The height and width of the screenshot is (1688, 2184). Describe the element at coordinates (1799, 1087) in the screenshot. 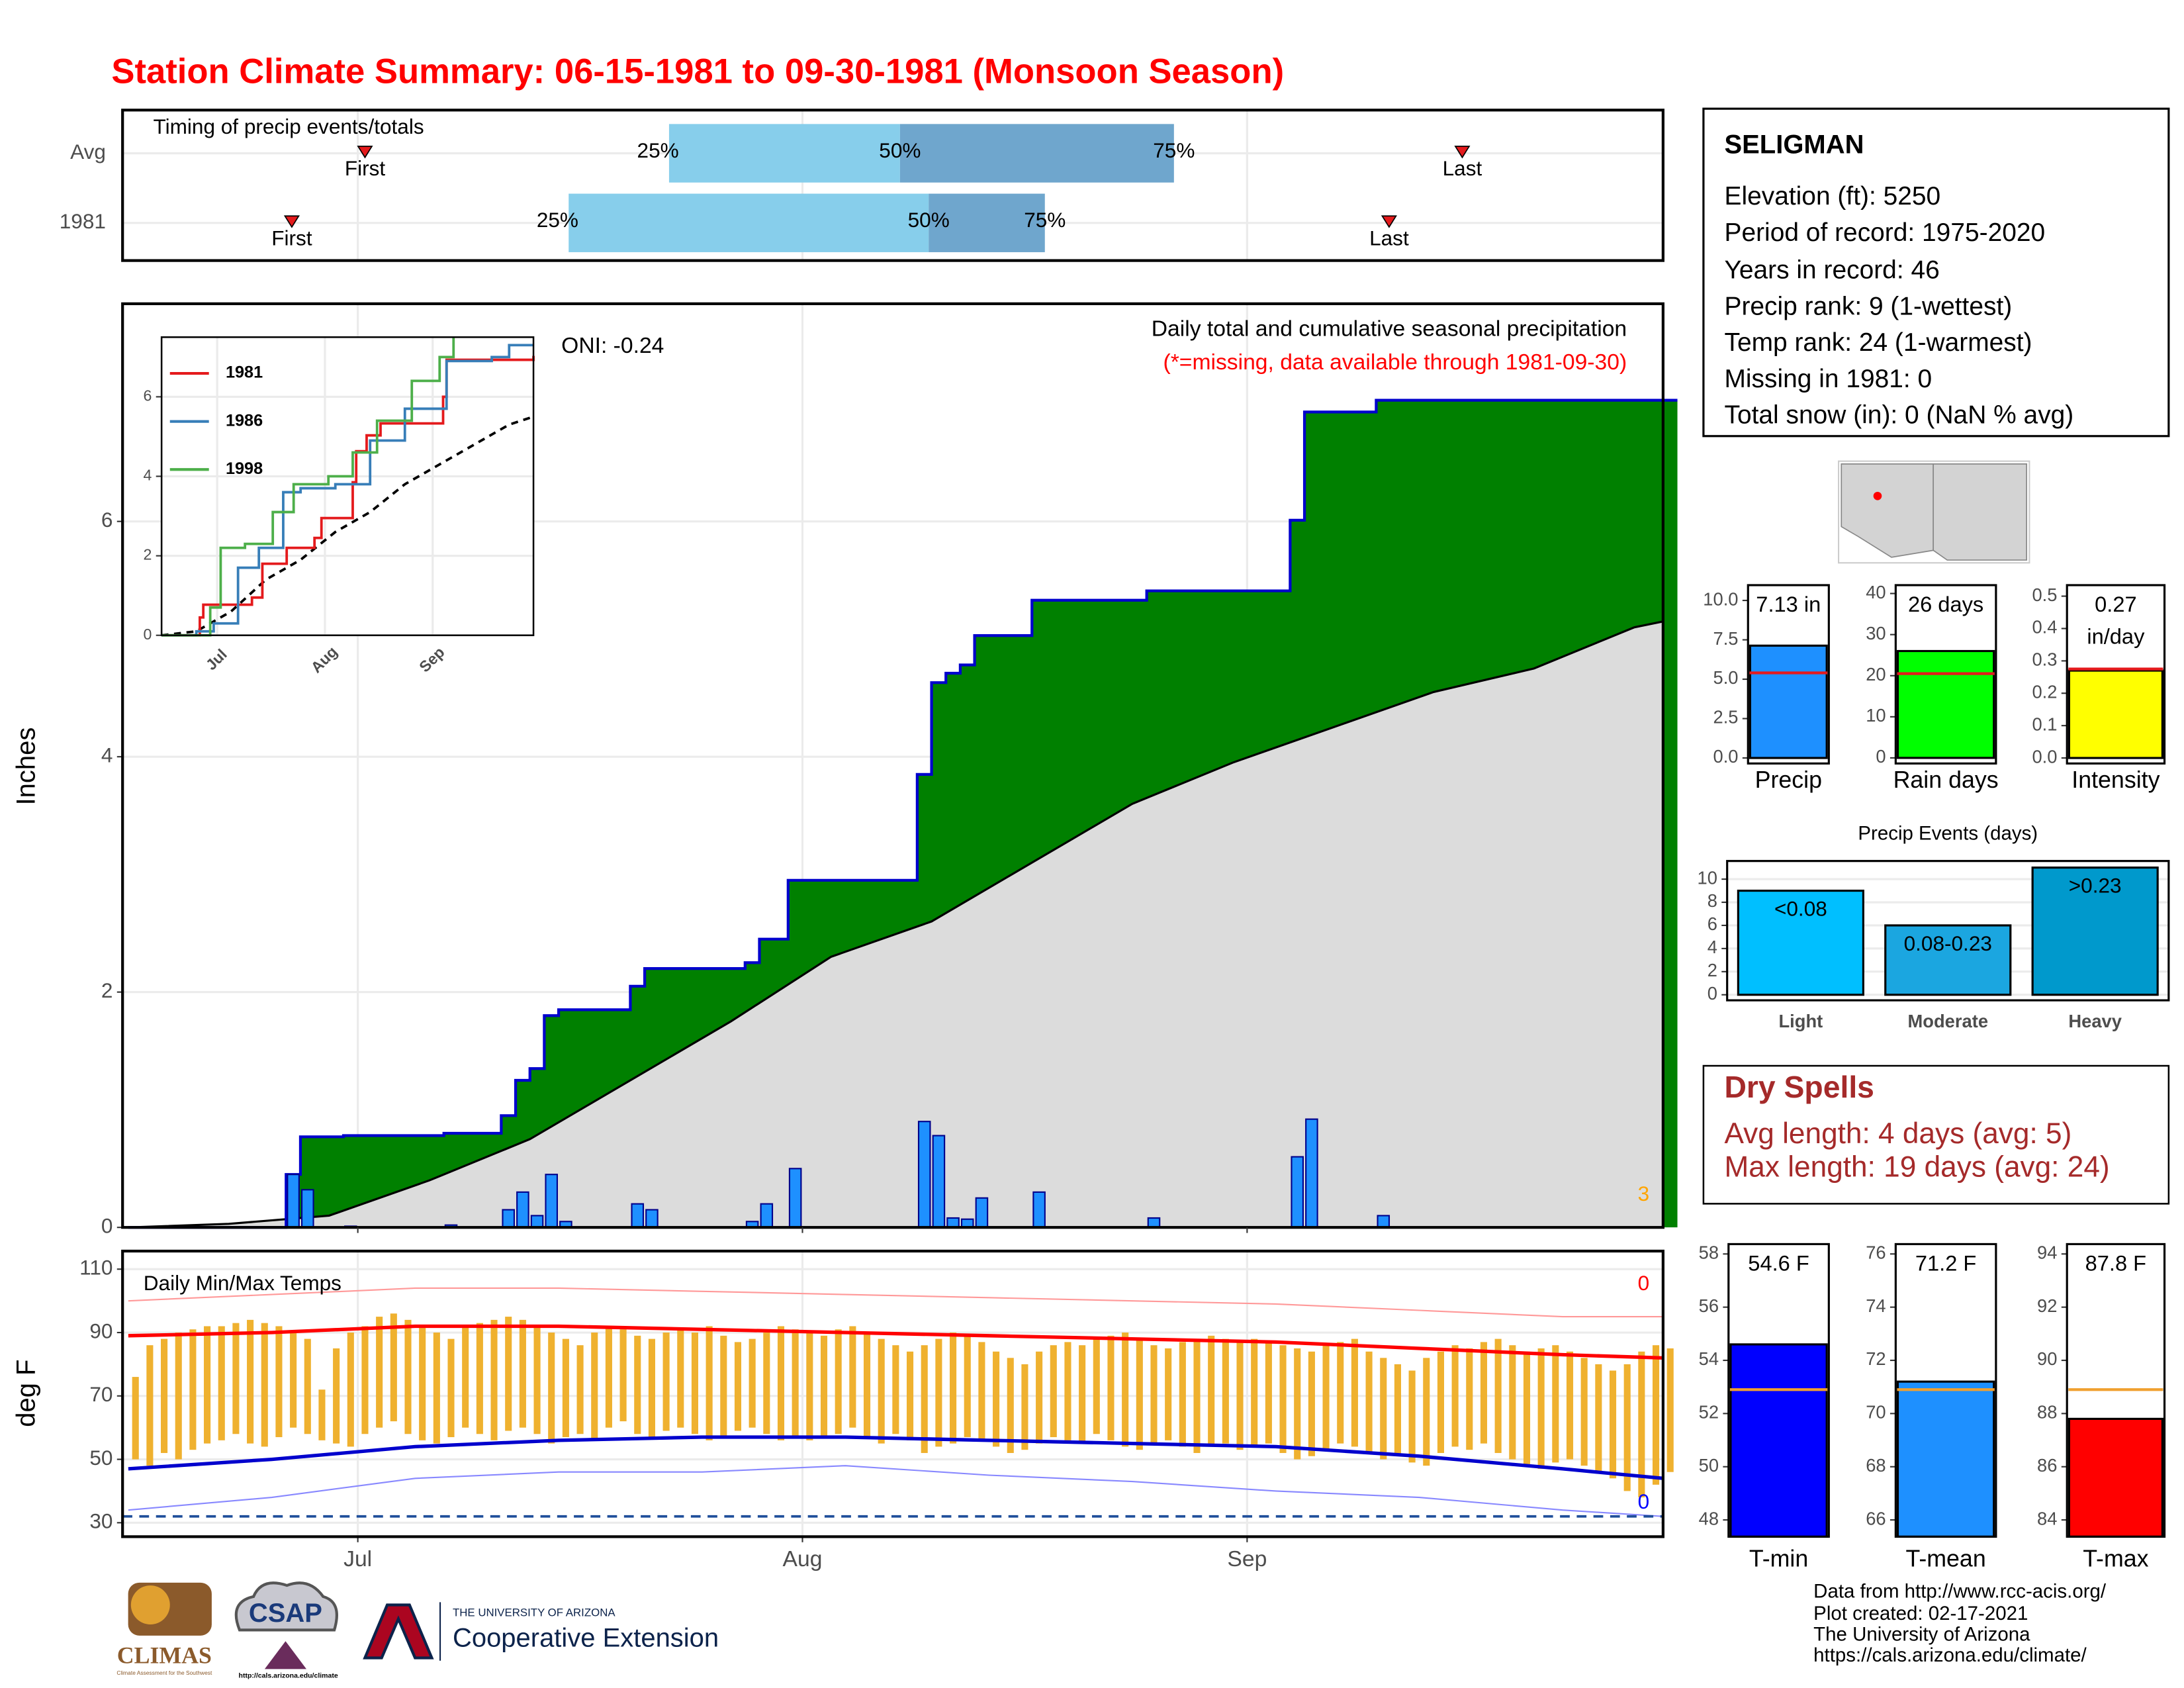

I see `dry-spells-title: Dry Spells` at that location.